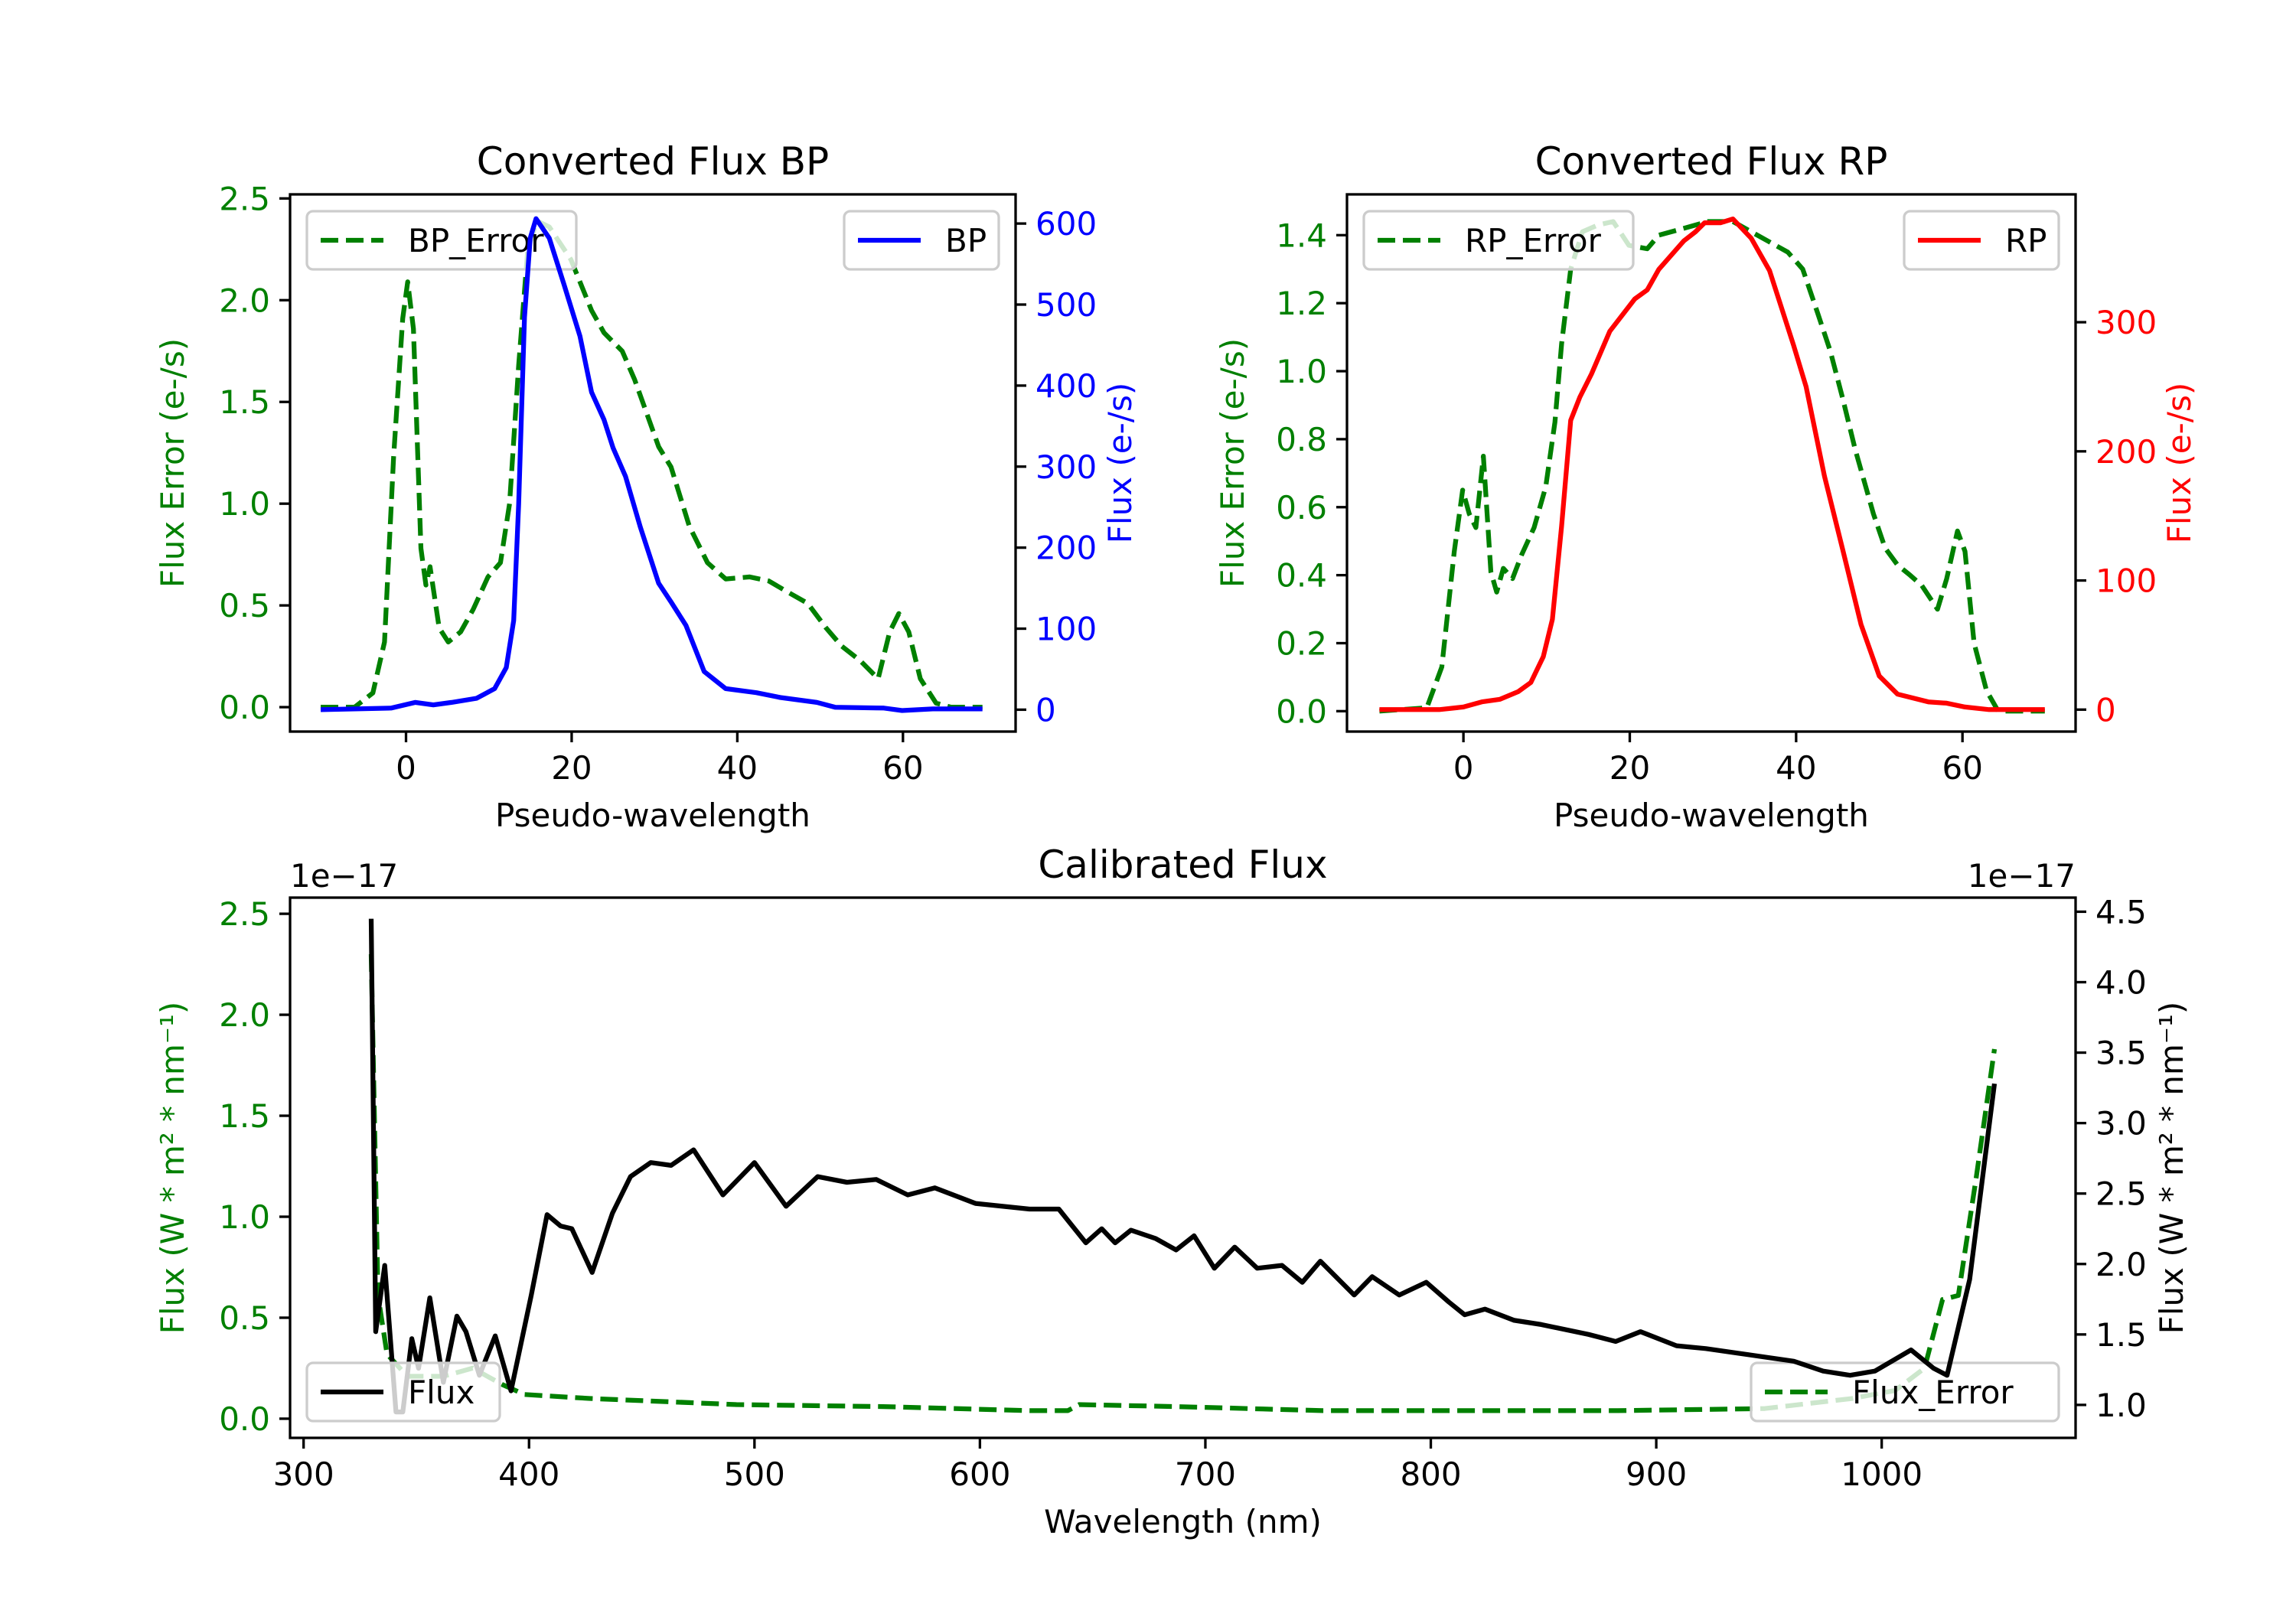 This screenshot has width=2296, height=1607. I want to click on y-right-tick-label: 2.0, so click(2121, 1264).